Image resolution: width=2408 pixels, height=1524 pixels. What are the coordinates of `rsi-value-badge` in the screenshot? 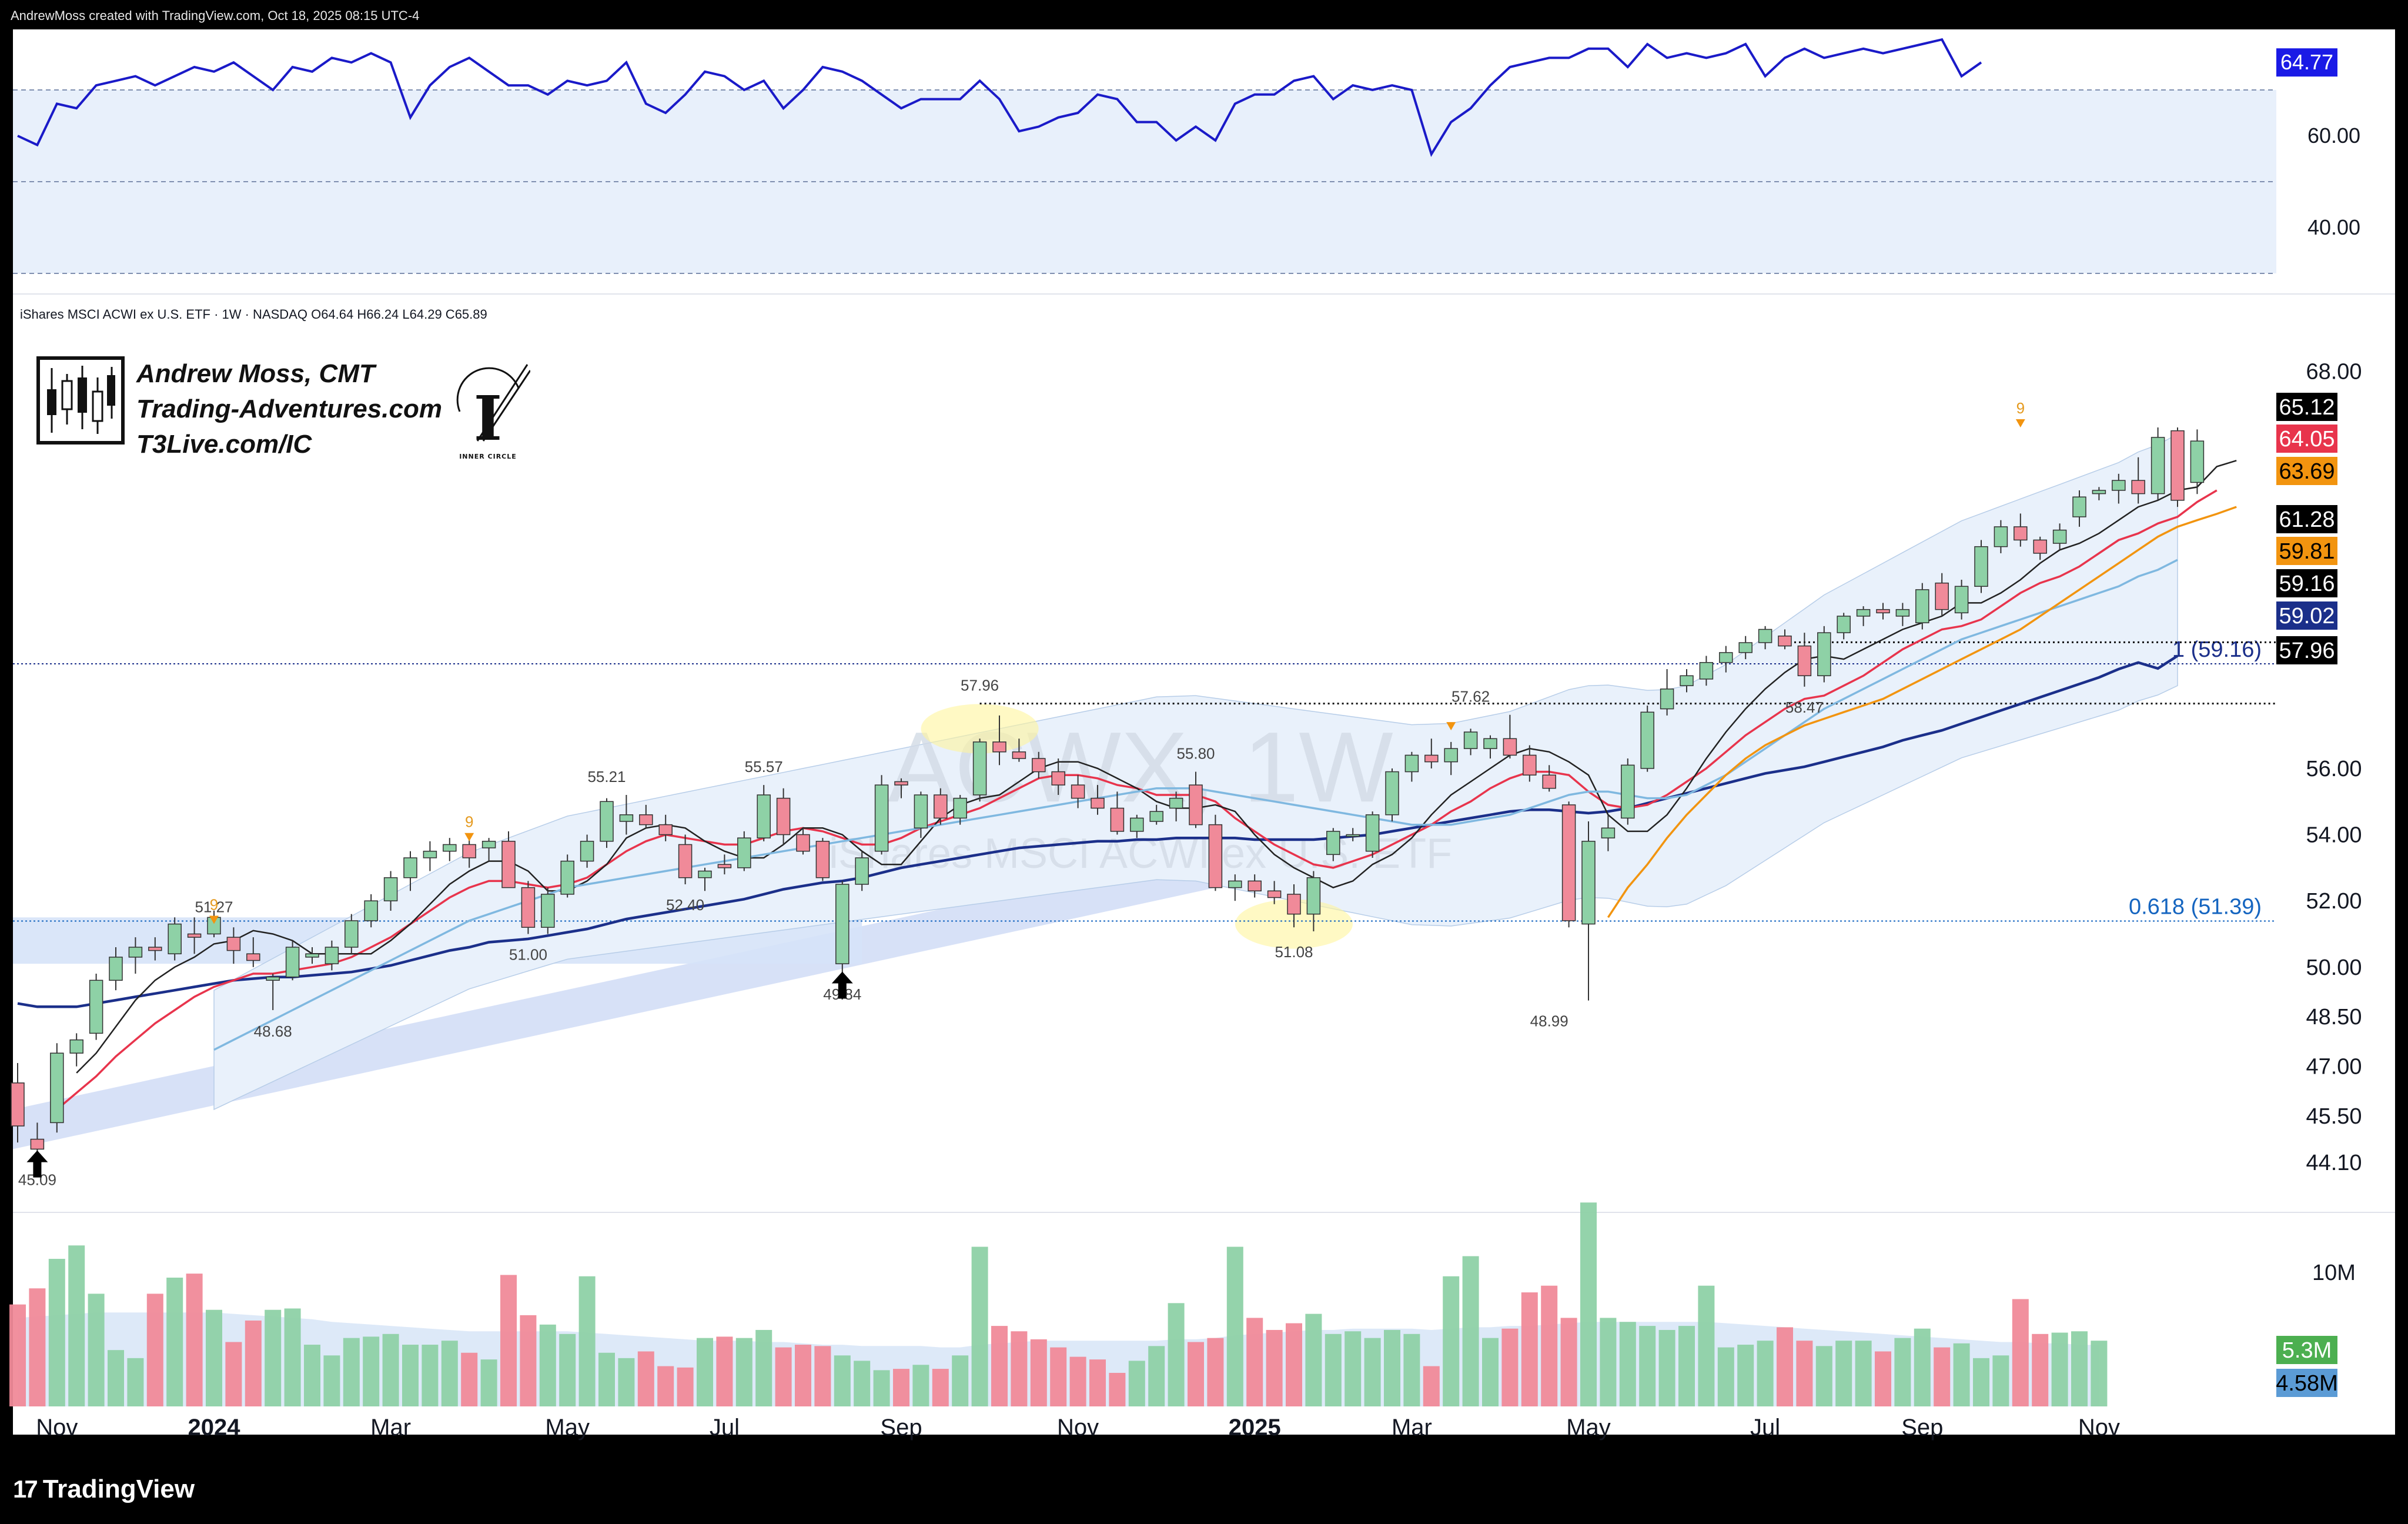 It's located at (2306, 62).